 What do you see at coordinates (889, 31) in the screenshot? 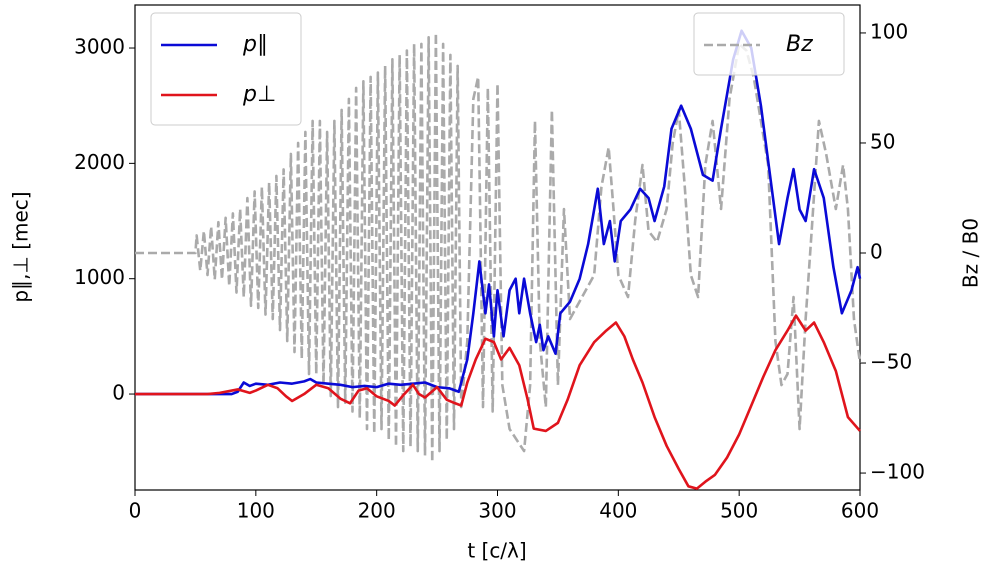
I see `y2-tick-label: 100` at bounding box center [889, 31].